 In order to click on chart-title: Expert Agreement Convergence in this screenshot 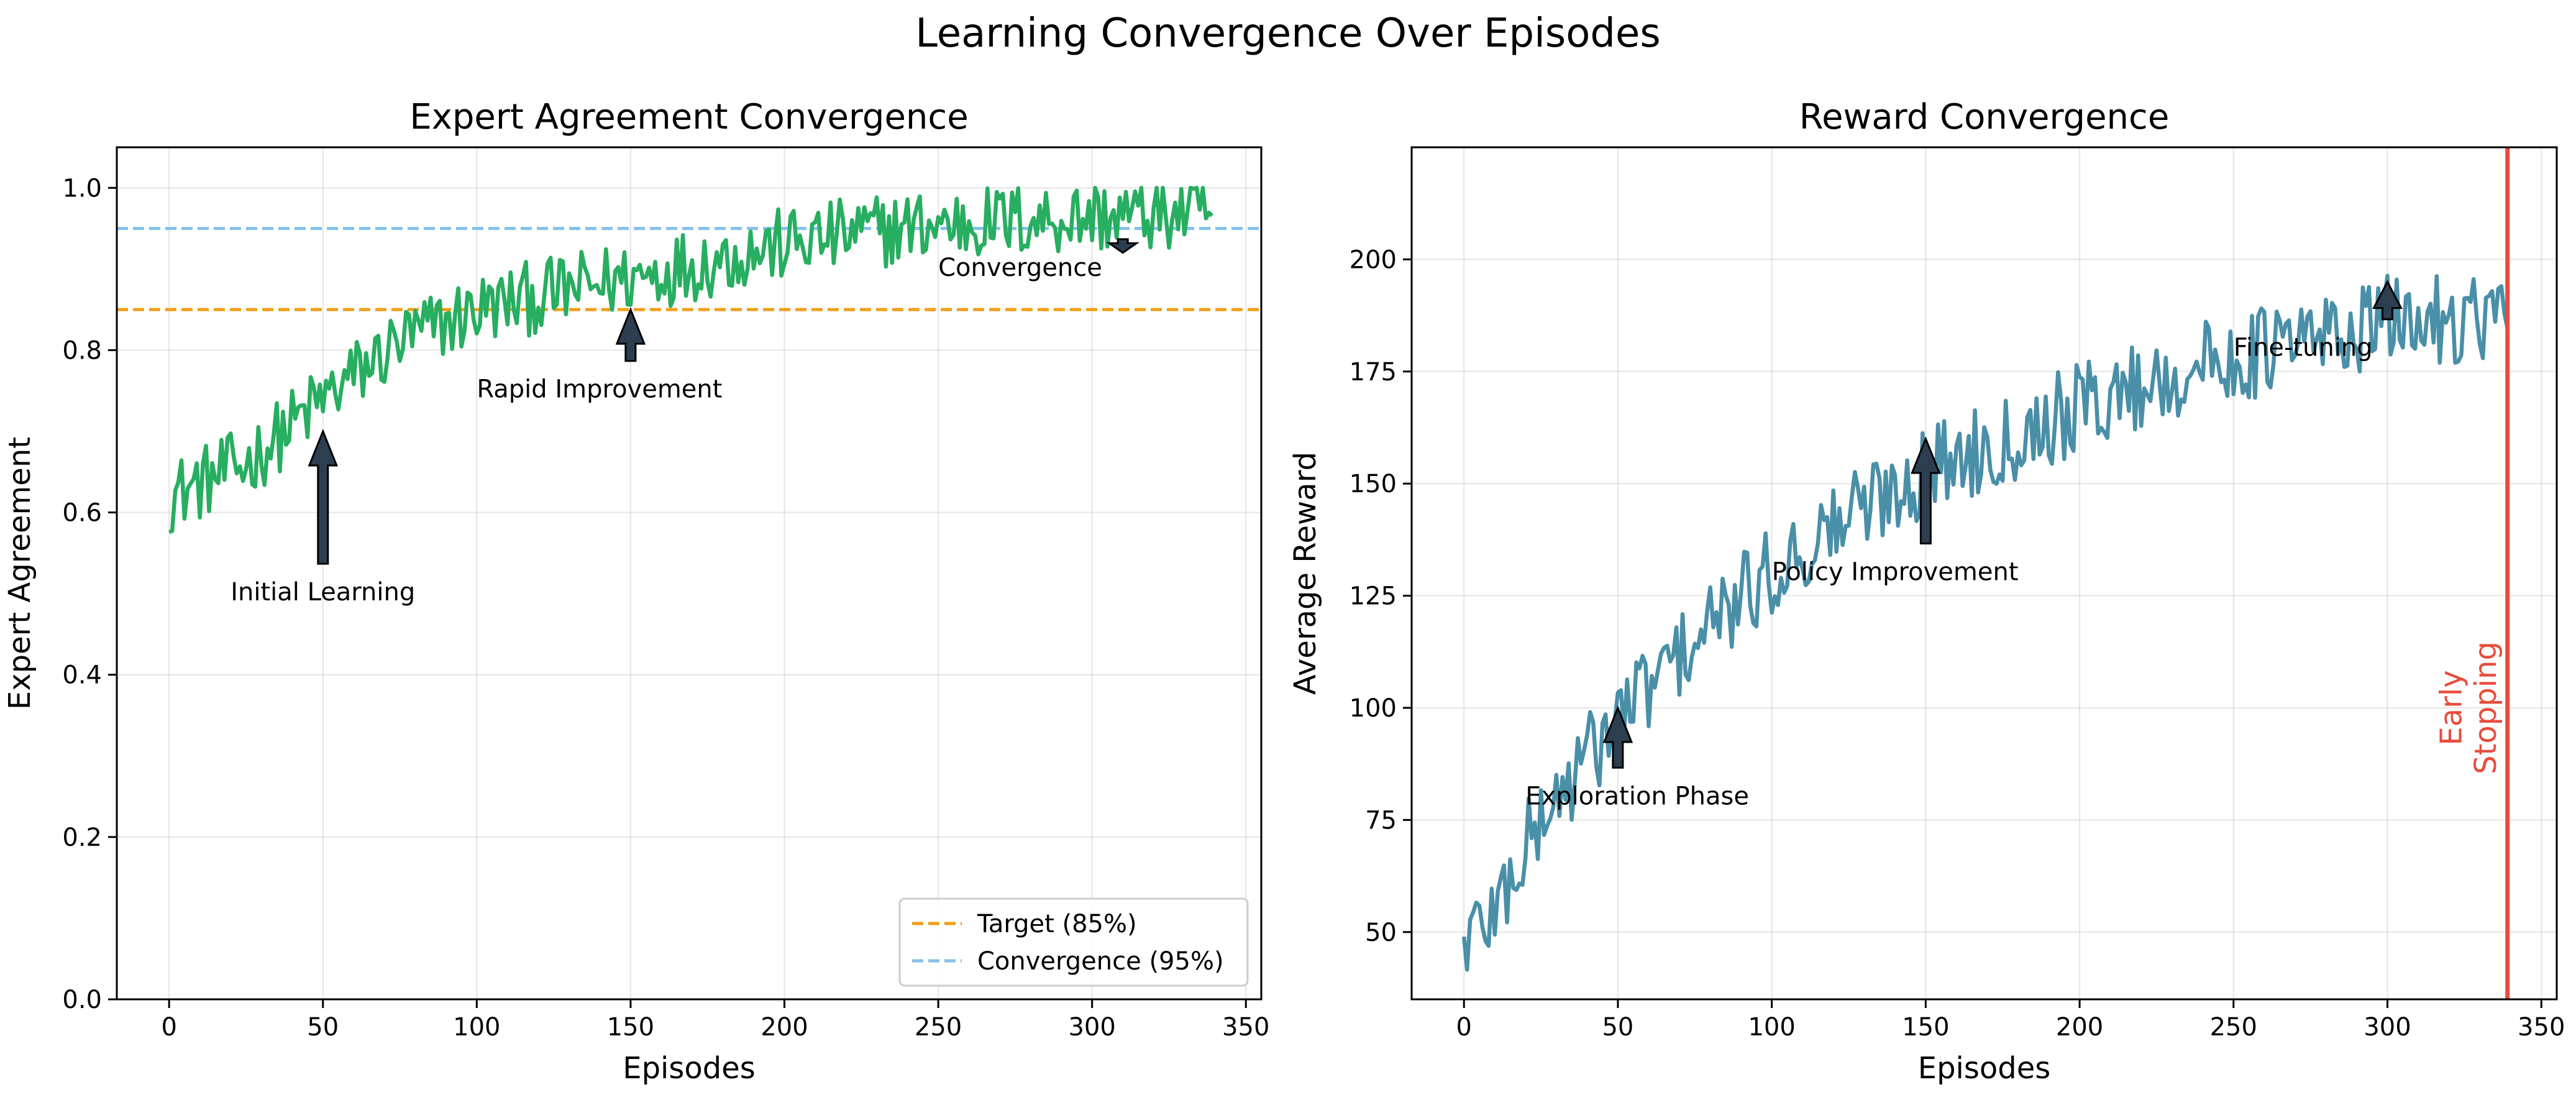, I will do `click(688, 117)`.